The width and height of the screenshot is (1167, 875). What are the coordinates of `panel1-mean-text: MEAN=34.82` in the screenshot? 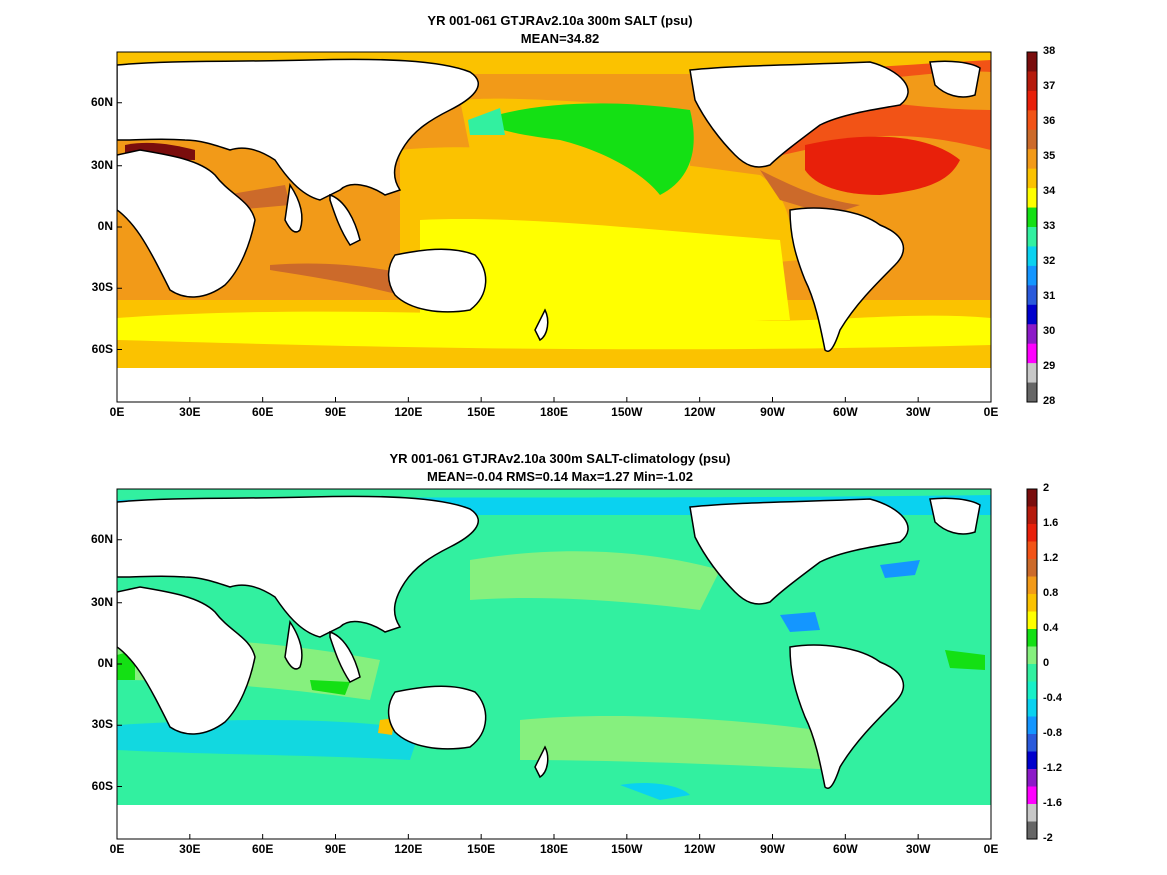 It's located at (560, 38).